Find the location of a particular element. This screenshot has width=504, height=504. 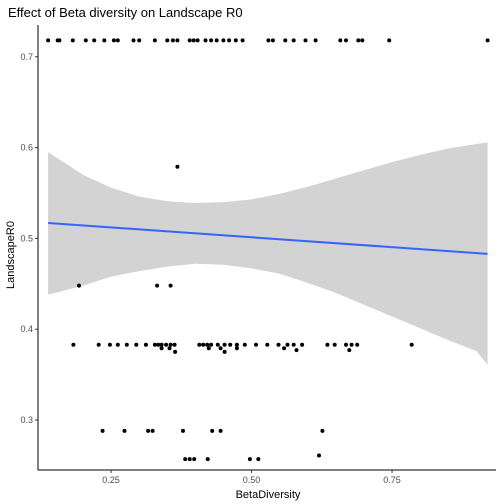

y-axis-title: LandscapeR0 is located at coordinates (11, 255).